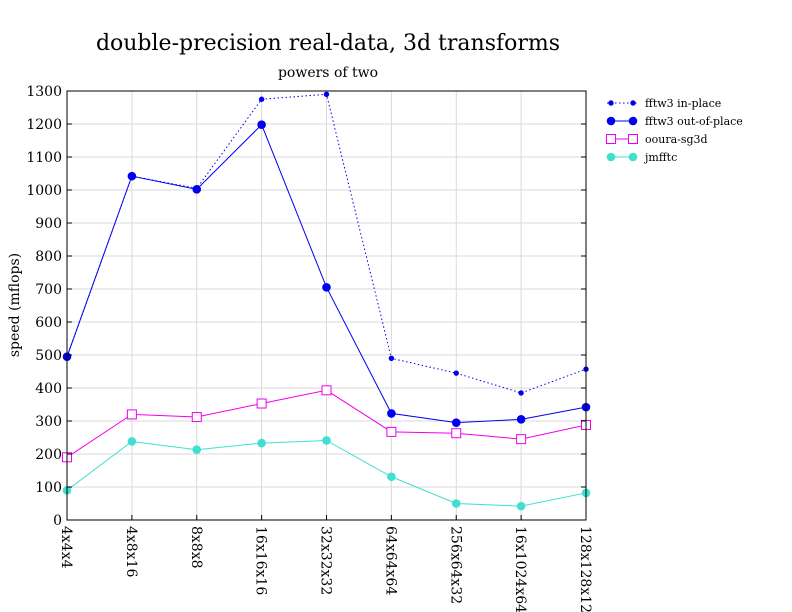 Image resolution: width=792 pixels, height=612 pixels. What do you see at coordinates (683, 103) in the screenshot?
I see `legend-label: fftw3 in-place` at bounding box center [683, 103].